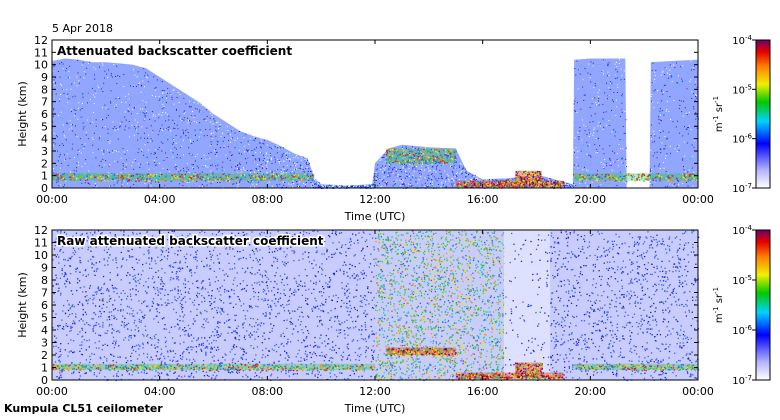  What do you see at coordinates (375, 408) in the screenshot?
I see `x-axis-label-raw: Time (UTC)` at bounding box center [375, 408].